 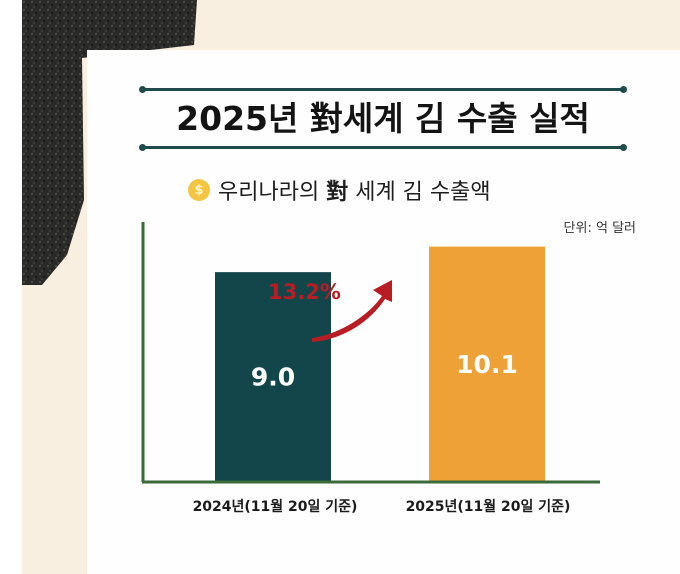 What do you see at coordinates (304, 292) in the screenshot?
I see `growth-annotation: 13.2%` at bounding box center [304, 292].